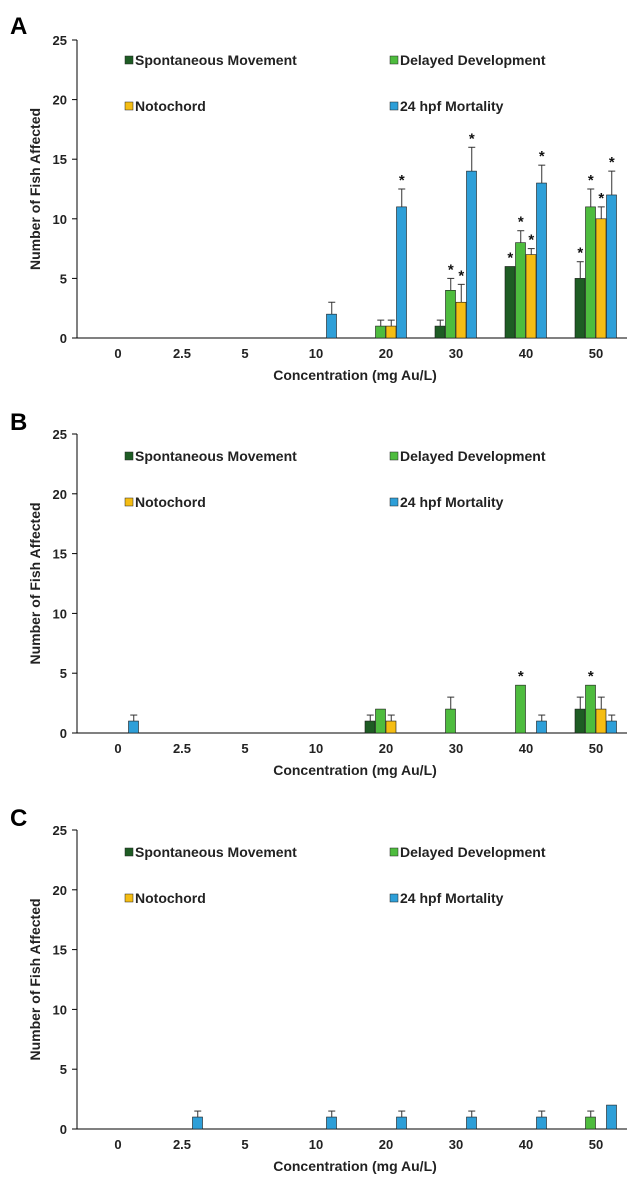 The image size is (627, 1183). I want to click on y-tick-label: 0, so click(63, 733).